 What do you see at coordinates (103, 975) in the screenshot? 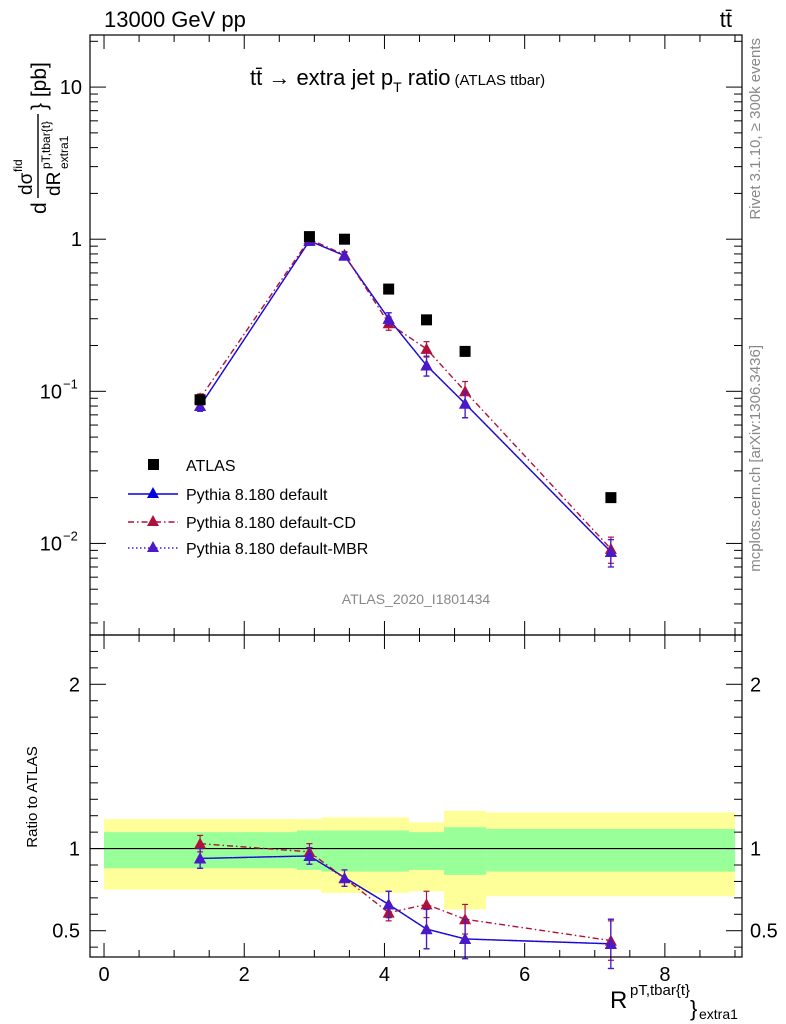
I see `ratio-x-tick-label: 0` at bounding box center [103, 975].